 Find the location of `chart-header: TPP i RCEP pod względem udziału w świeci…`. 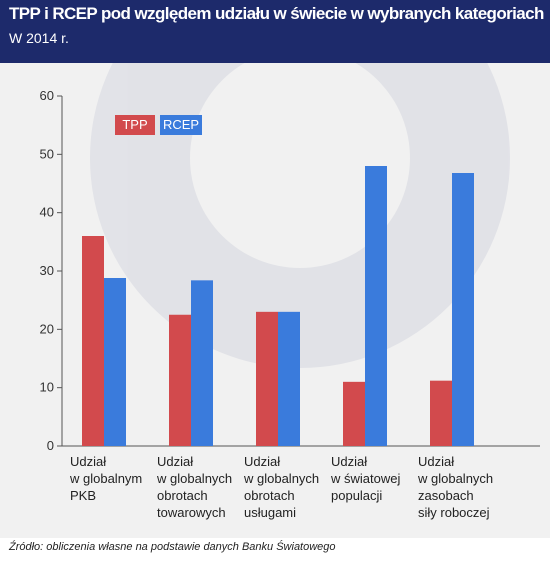

chart-header: TPP i RCEP pod względem udziału w świeci… is located at coordinates (275, 31).